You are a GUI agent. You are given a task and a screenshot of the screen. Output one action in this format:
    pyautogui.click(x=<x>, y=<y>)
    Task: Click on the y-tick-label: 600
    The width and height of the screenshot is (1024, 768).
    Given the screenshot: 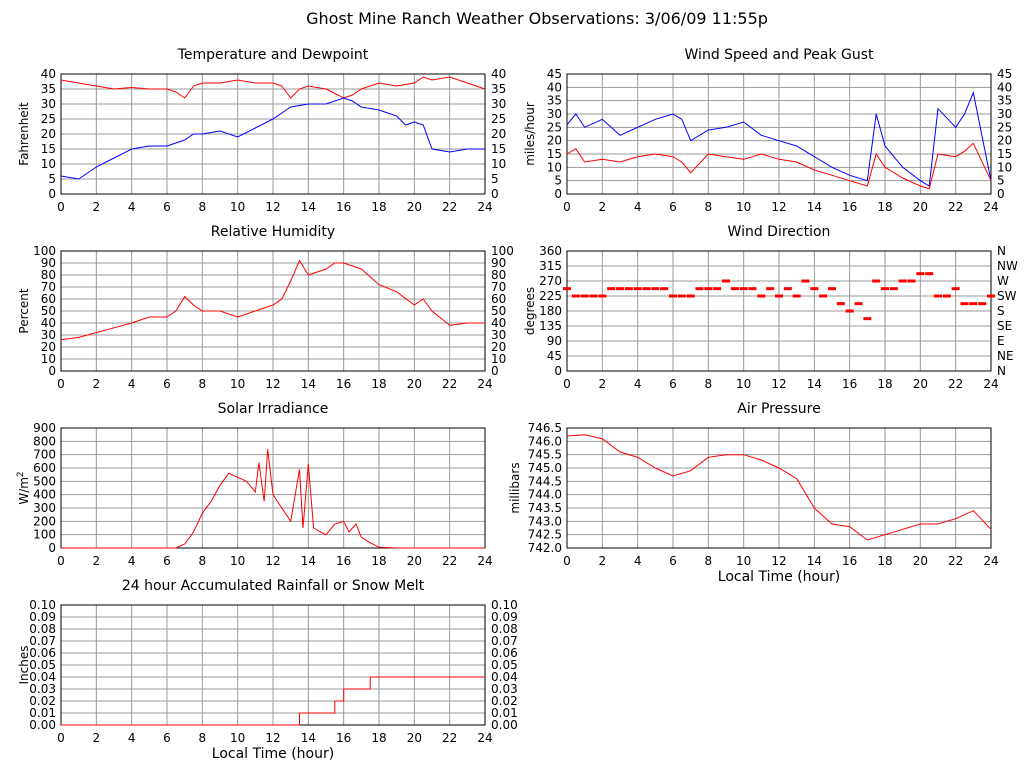 What is the action you would take?
    pyautogui.click(x=44, y=468)
    